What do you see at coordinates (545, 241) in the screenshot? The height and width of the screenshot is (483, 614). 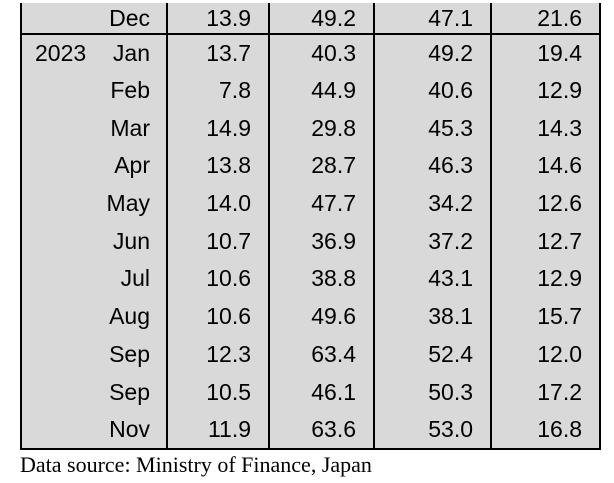 I see `value-cell: 12.7` at bounding box center [545, 241].